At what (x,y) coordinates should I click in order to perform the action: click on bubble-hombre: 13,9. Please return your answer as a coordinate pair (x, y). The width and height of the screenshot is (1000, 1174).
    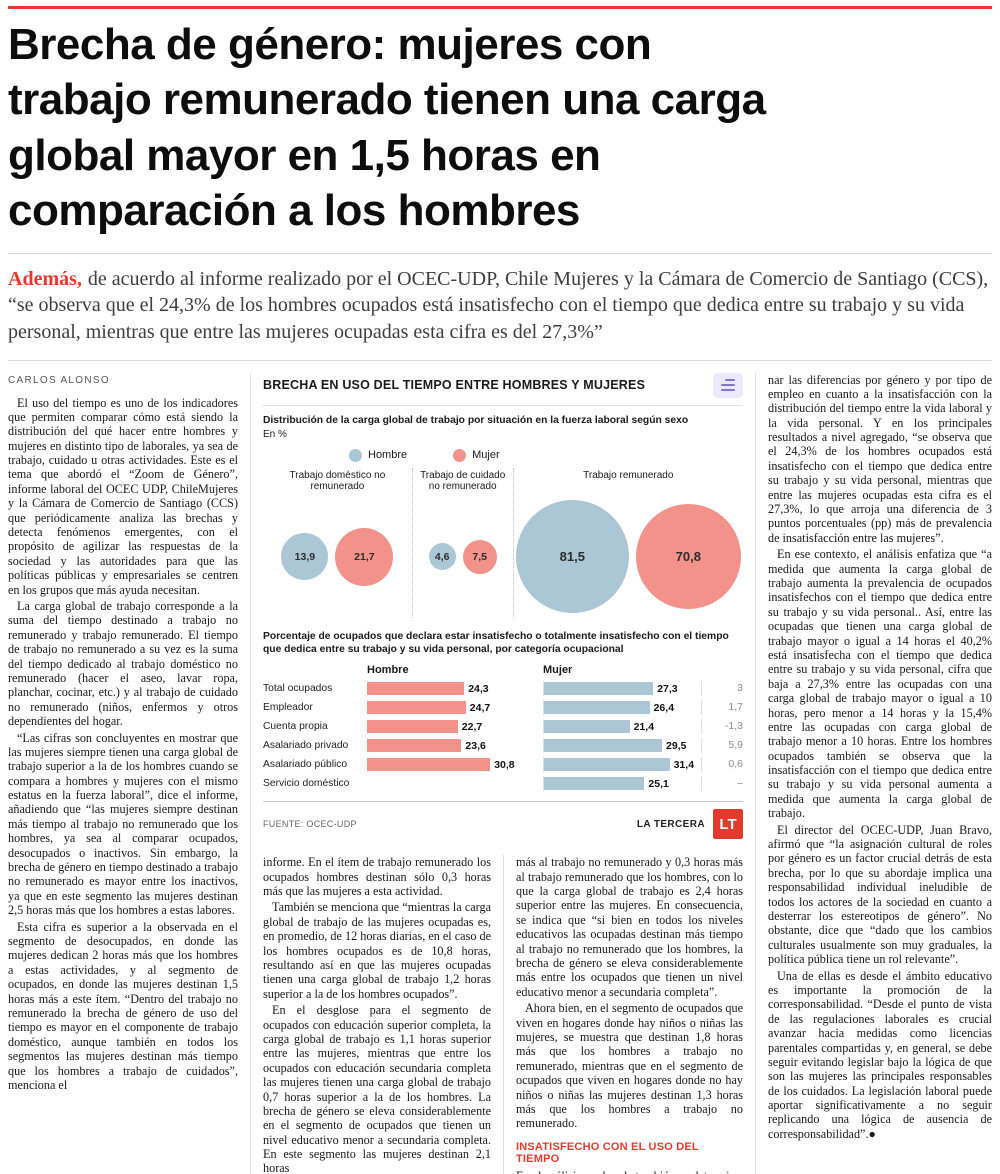
    Looking at the image, I should click on (305, 557).